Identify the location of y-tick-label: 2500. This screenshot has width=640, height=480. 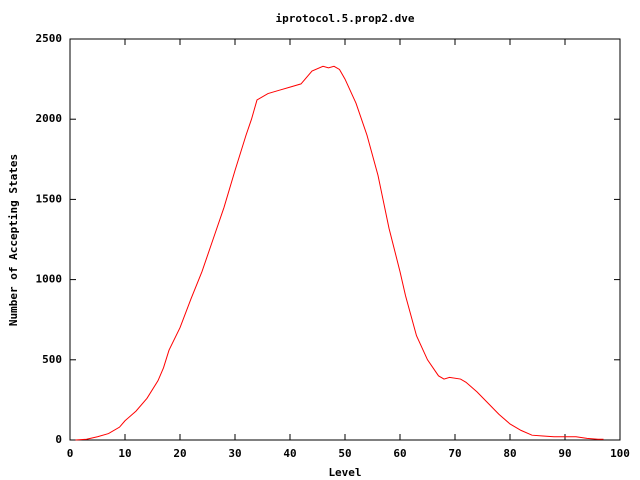
(49, 38).